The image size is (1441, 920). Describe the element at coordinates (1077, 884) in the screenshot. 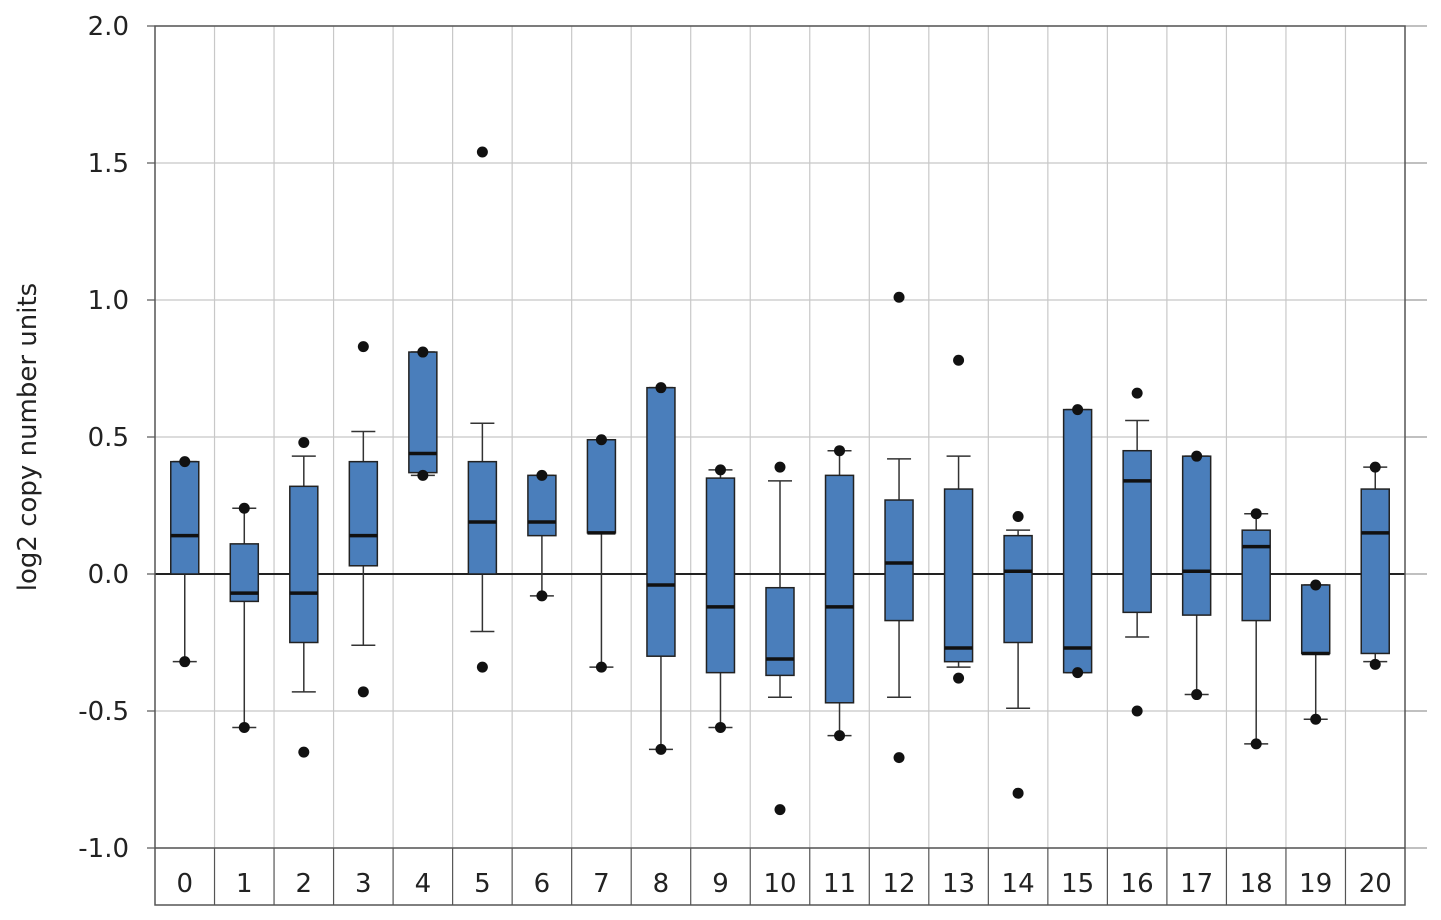

I see `x-tick-label: 15` at that location.